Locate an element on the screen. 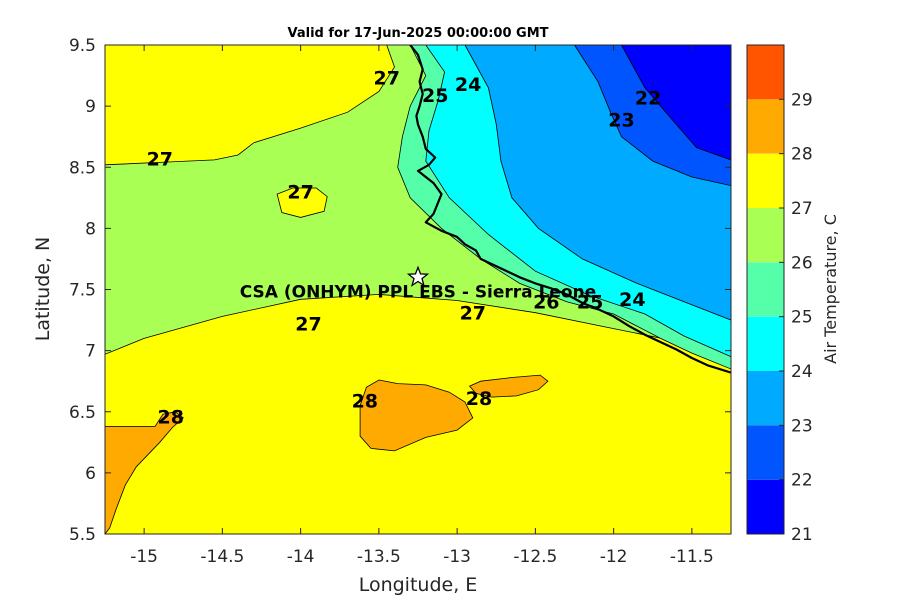  y-tick-label: 7 is located at coordinates (90, 352).